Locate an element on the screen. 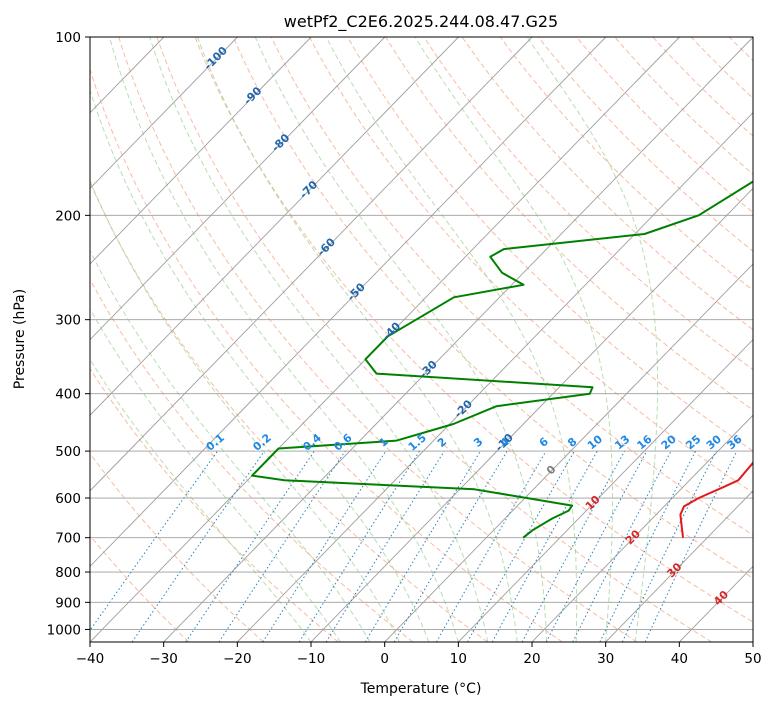 This screenshot has width=775, height=708. x-tick-label: 30 is located at coordinates (605, 659).